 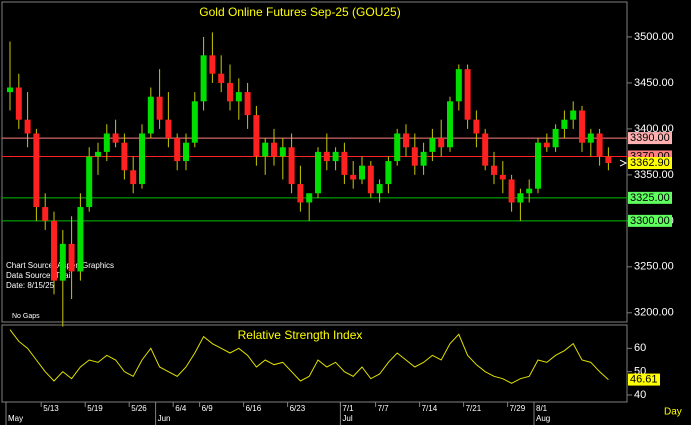 What do you see at coordinates (139, 408) in the screenshot?
I see `x-tick-label: 5/26` at bounding box center [139, 408].